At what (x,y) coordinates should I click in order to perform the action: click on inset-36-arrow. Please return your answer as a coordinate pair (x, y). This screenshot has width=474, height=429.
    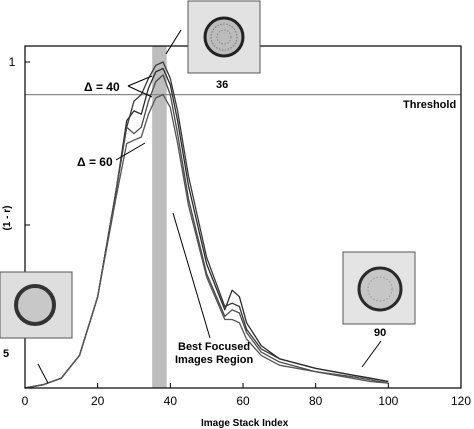
    Looking at the image, I should click on (173, 42).